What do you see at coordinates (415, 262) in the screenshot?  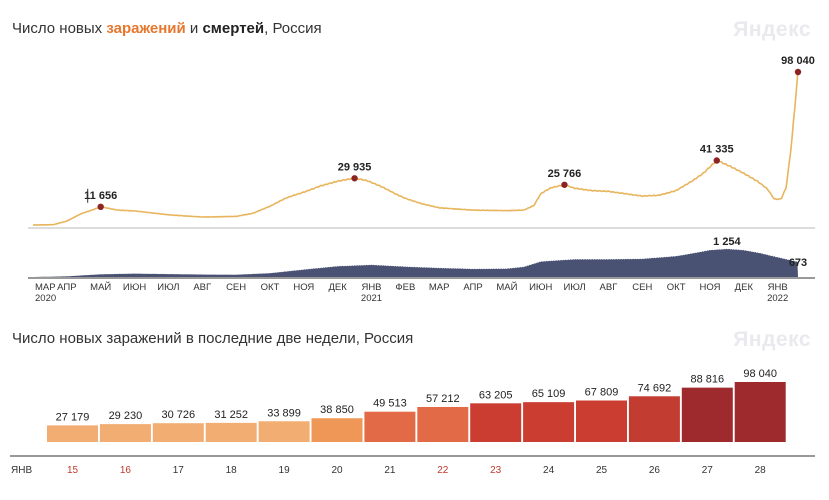 I see `deaths-area` at bounding box center [415, 262].